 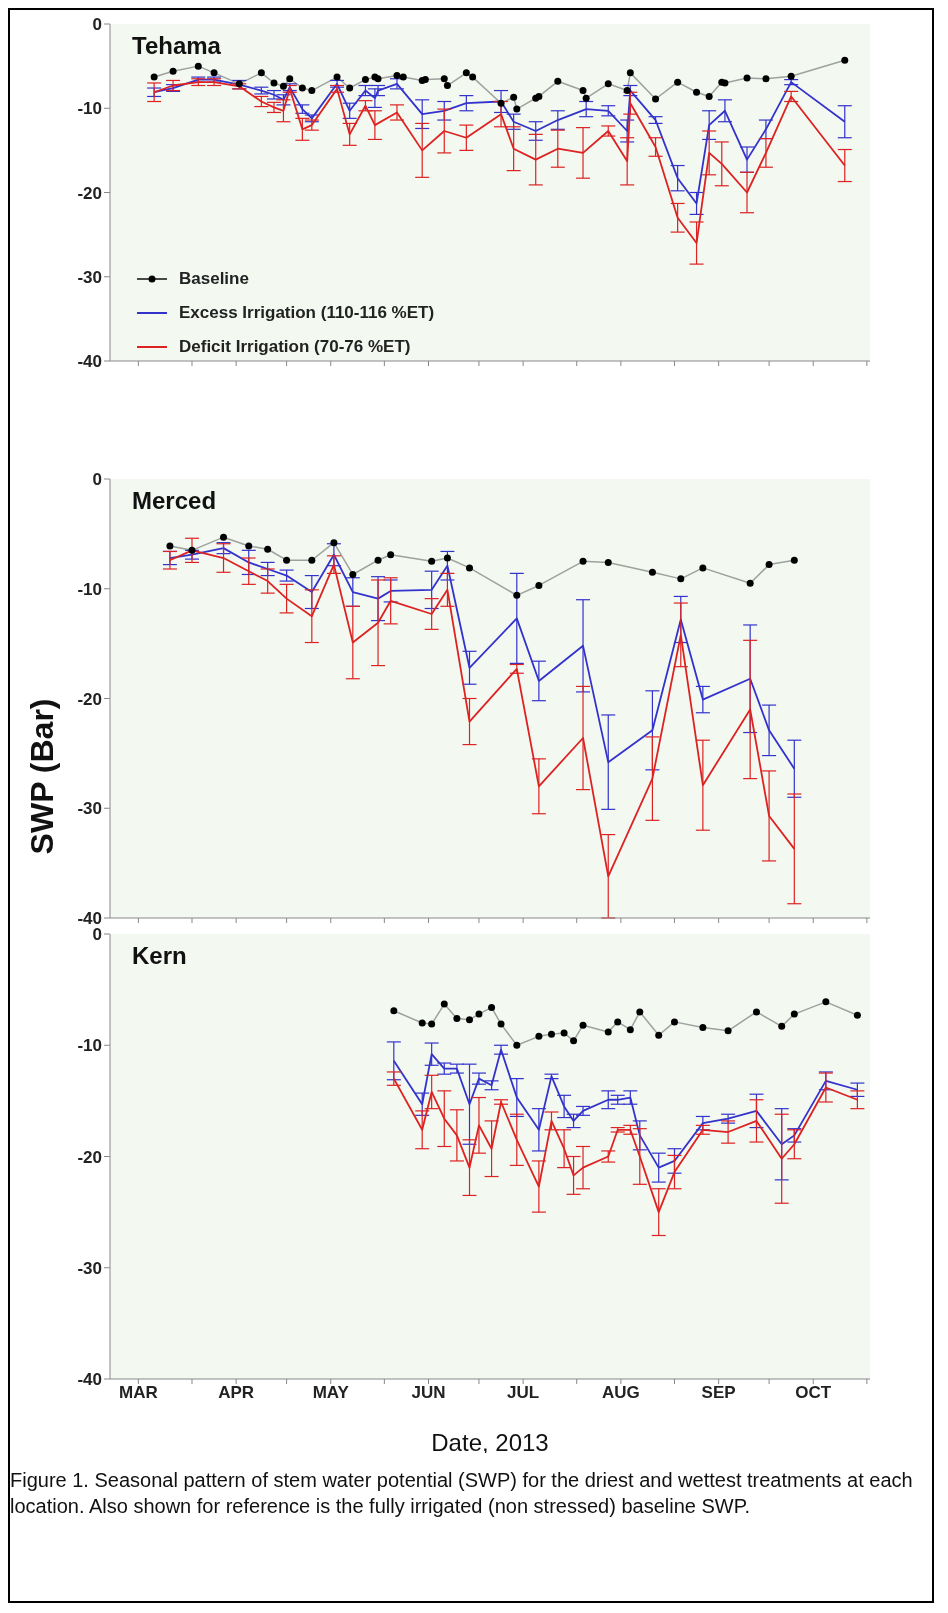 I want to click on x-tick-label: JUL, so click(x=523, y=1393).